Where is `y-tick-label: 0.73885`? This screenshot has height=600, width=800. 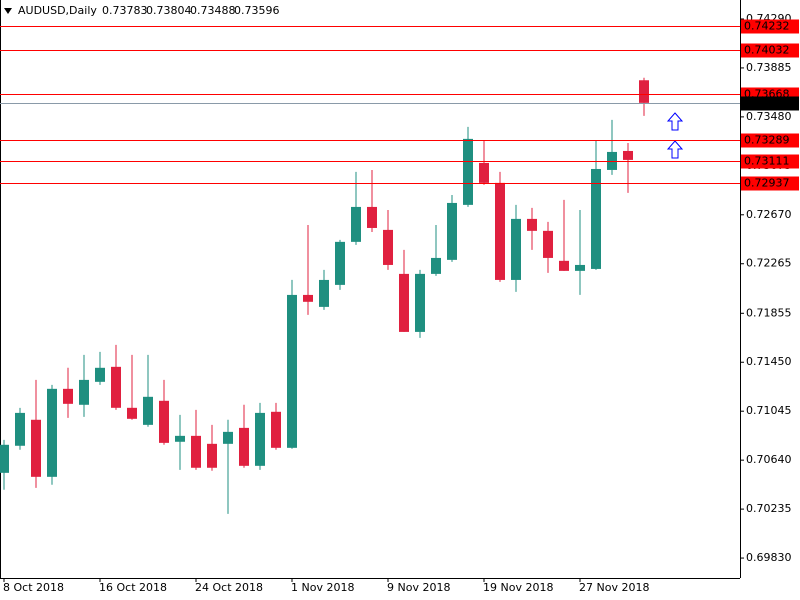
y-tick-label: 0.73885 is located at coordinates (769, 67).